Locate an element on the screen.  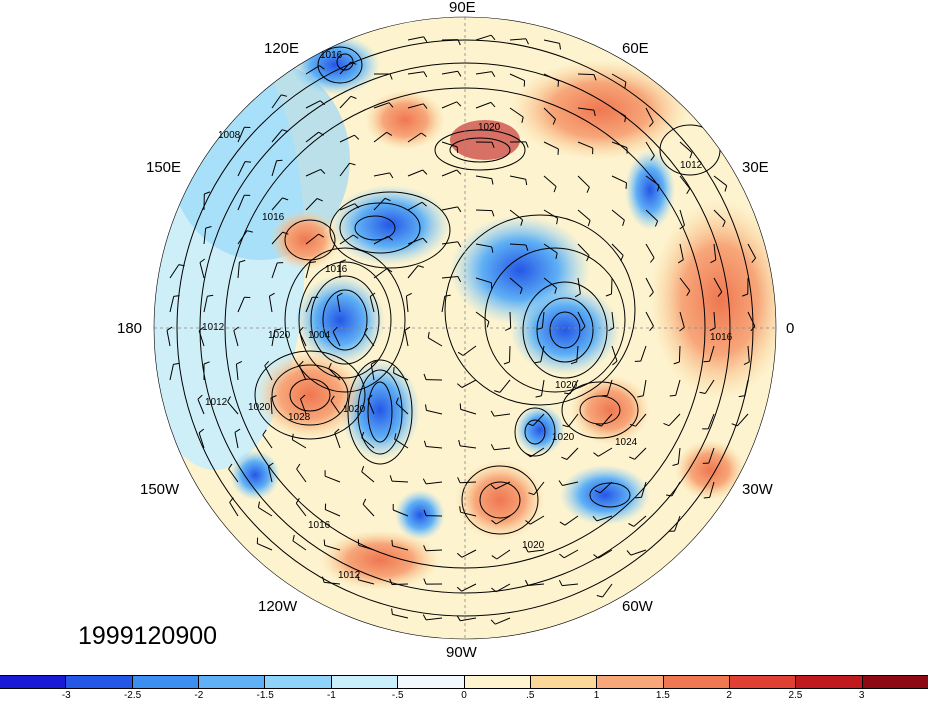
colorbar-tick-label: -1 is located at coordinates (331, 695).